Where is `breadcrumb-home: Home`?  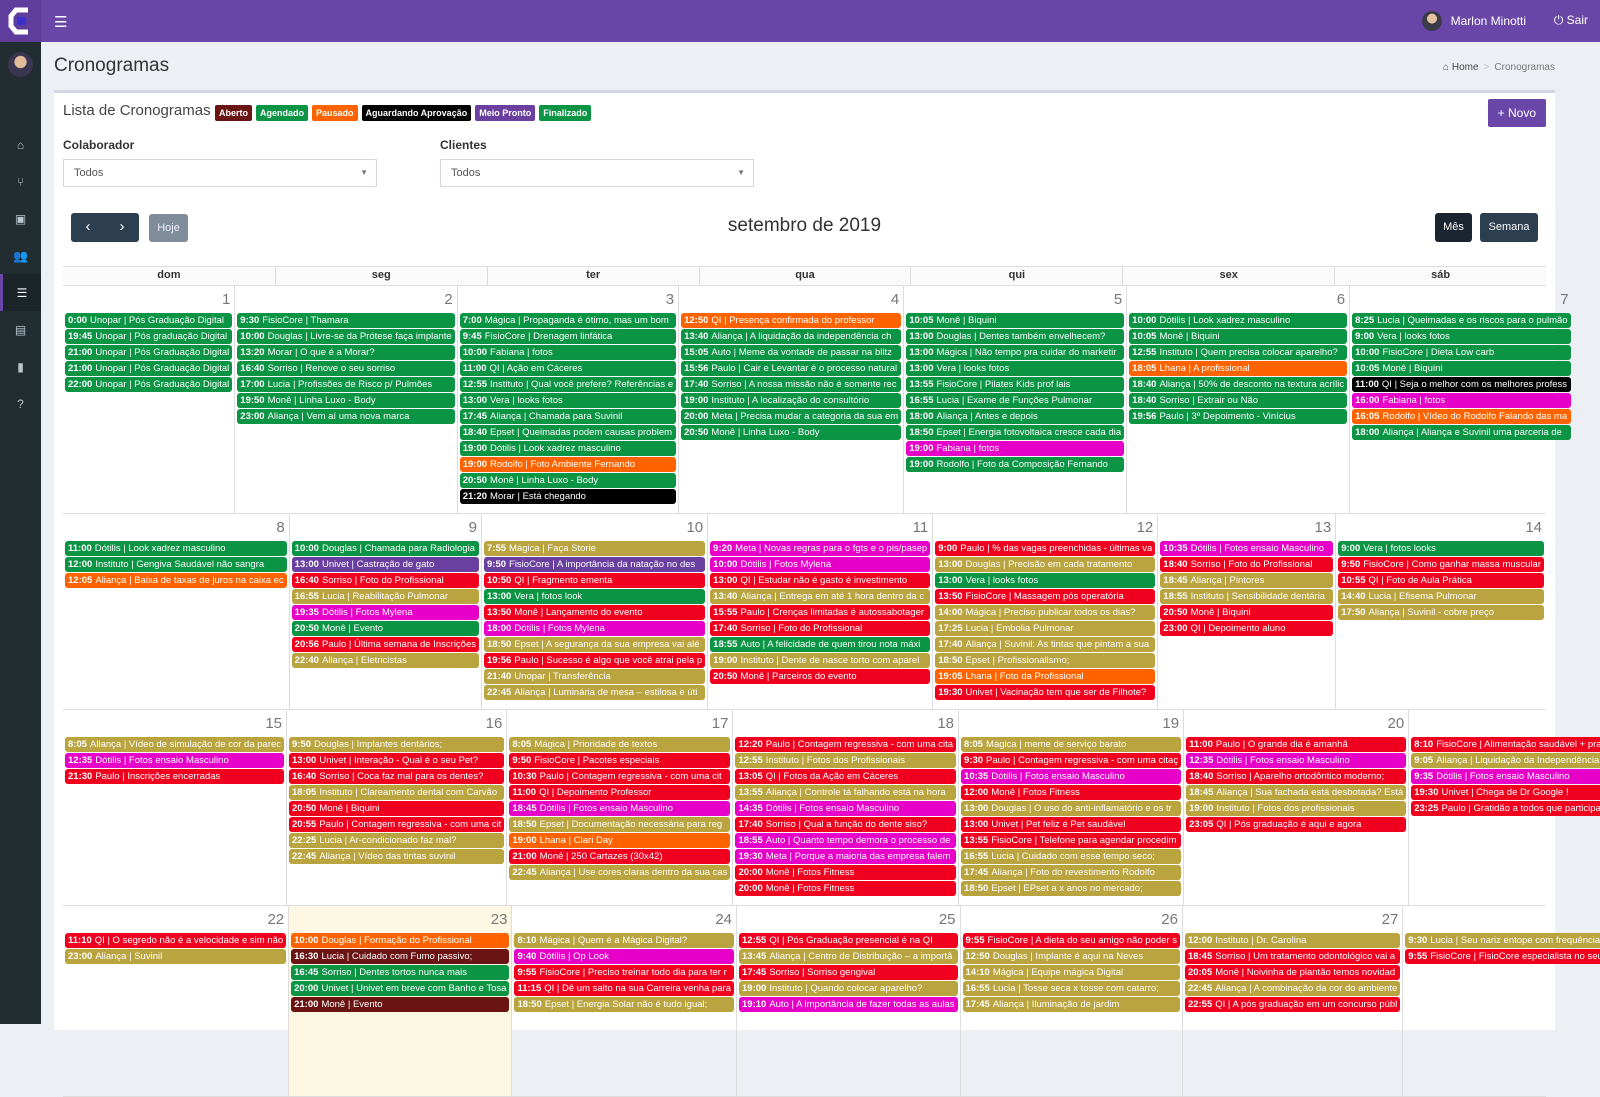 breadcrumb-home: Home is located at coordinates (1465, 67).